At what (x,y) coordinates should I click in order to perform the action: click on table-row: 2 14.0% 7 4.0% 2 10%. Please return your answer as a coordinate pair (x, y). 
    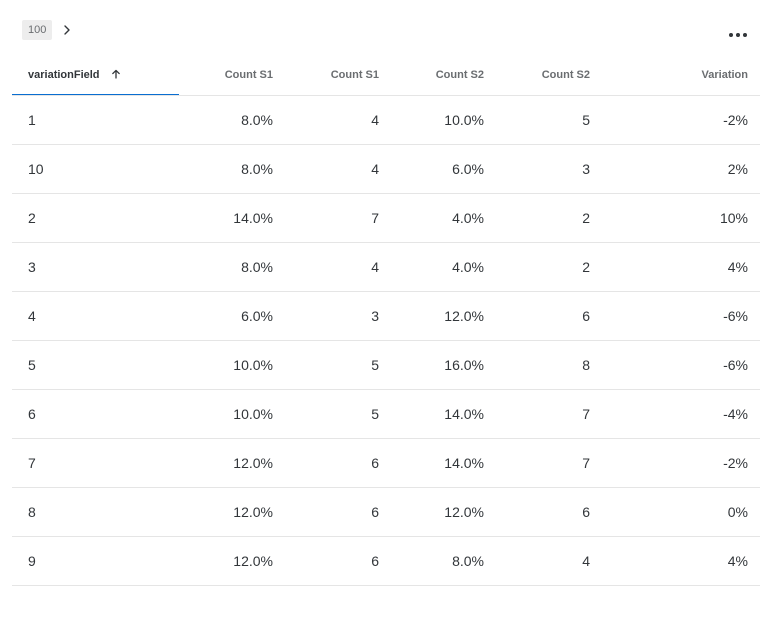
    Looking at the image, I should click on (386, 218).